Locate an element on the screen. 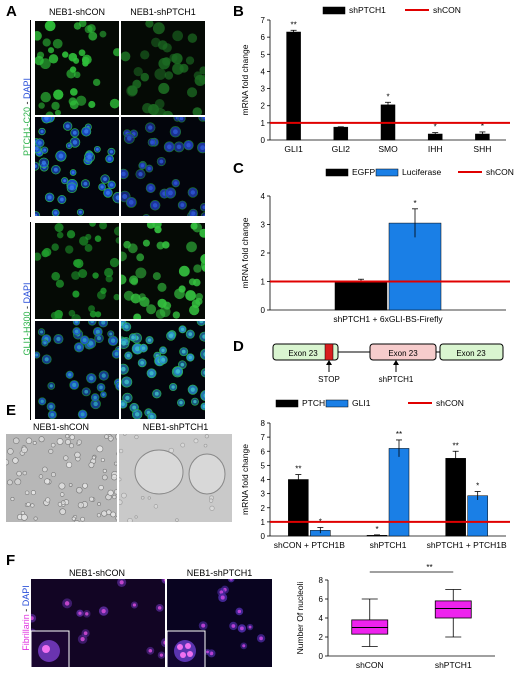 The height and width of the screenshot is (676, 520). shptch1-arrowhead is located at coordinates (396, 362).